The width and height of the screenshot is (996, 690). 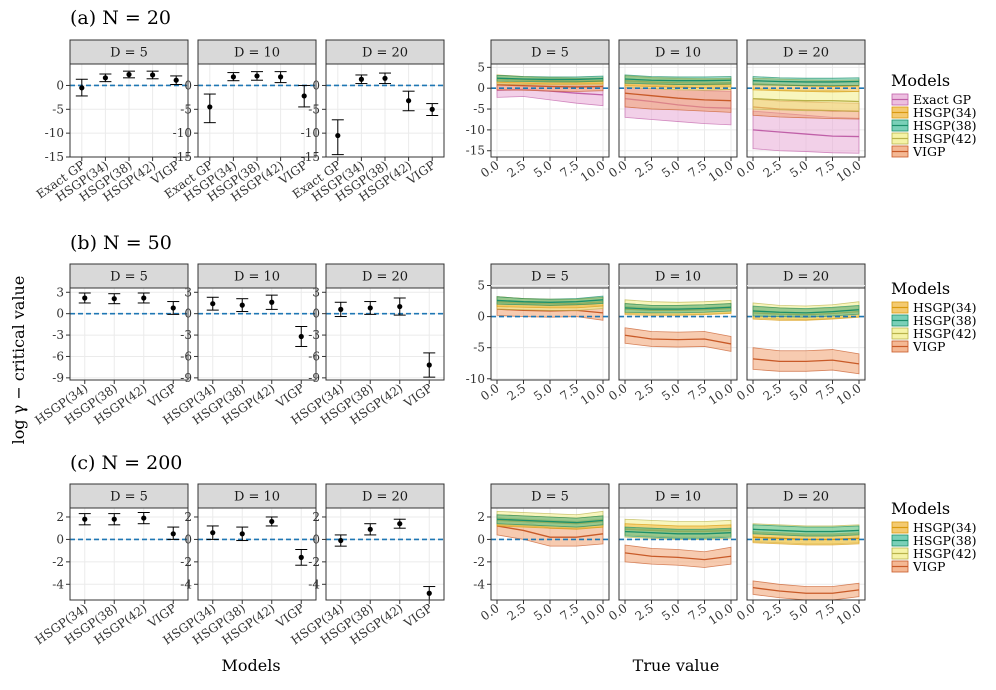 I want to click on x-axis-title-models: Models, so click(x=250, y=665).